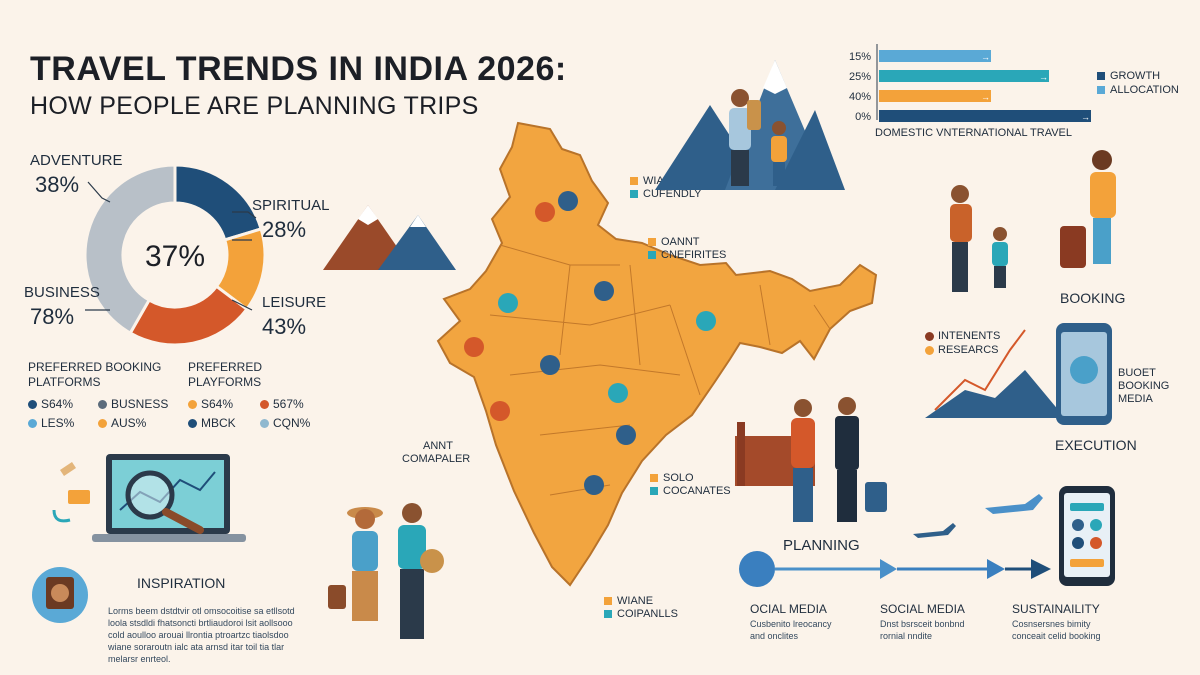  What do you see at coordinates (60, 595) in the screenshot?
I see `avatar` at bounding box center [60, 595].